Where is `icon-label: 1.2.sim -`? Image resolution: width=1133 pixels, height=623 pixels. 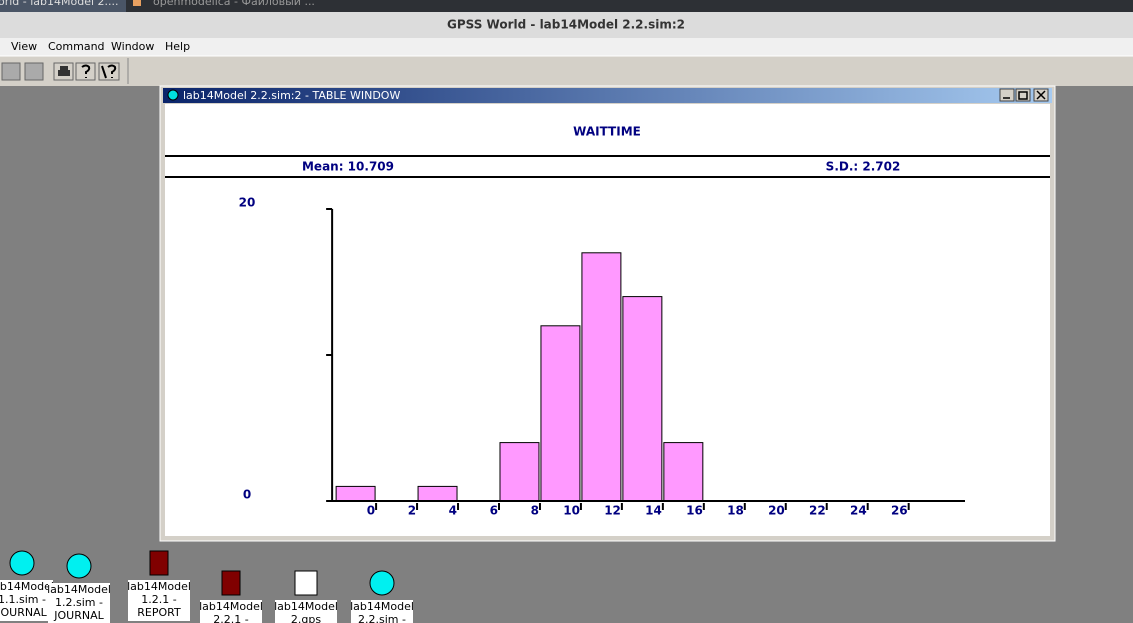 icon-label: 1.2.sim - is located at coordinates (79, 602).